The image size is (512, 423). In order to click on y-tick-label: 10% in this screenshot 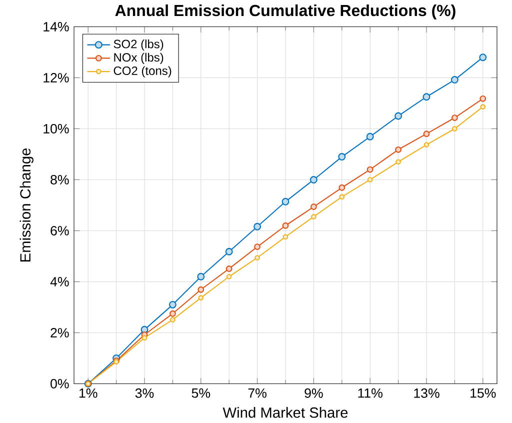, I will do `click(56, 129)`.